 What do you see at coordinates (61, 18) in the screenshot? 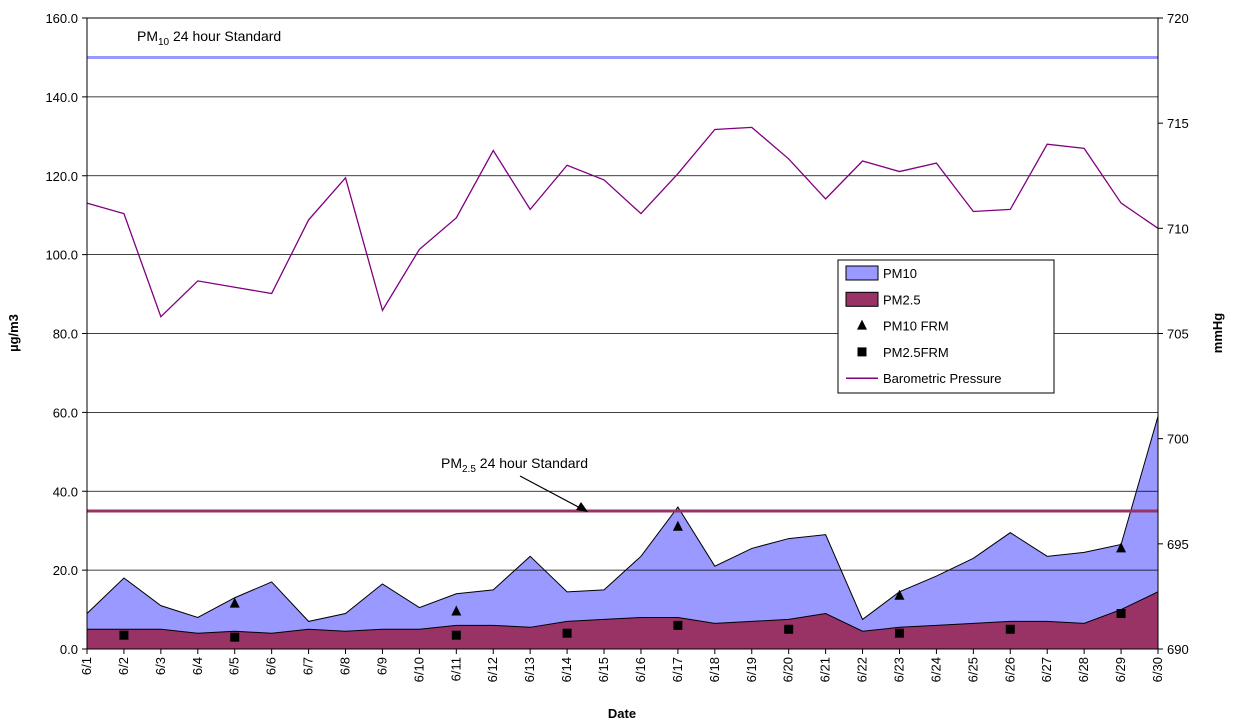
I see `y-tick-label: 160.0` at bounding box center [61, 18].